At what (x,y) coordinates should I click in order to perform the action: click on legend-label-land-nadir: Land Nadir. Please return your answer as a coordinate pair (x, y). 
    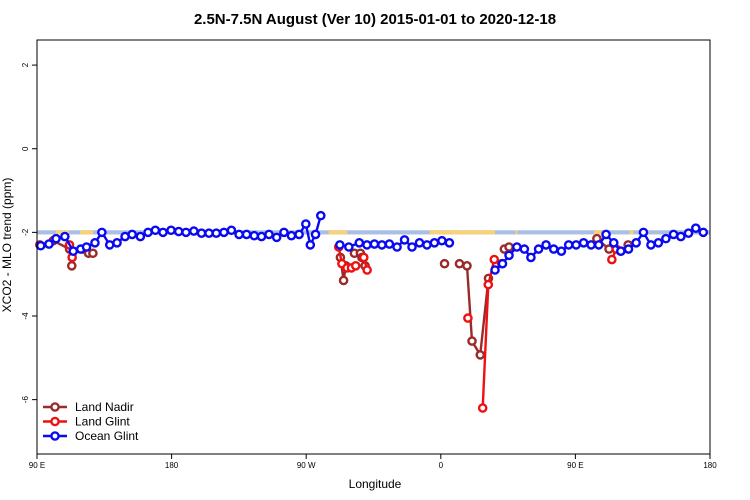
    Looking at the image, I should click on (104, 407).